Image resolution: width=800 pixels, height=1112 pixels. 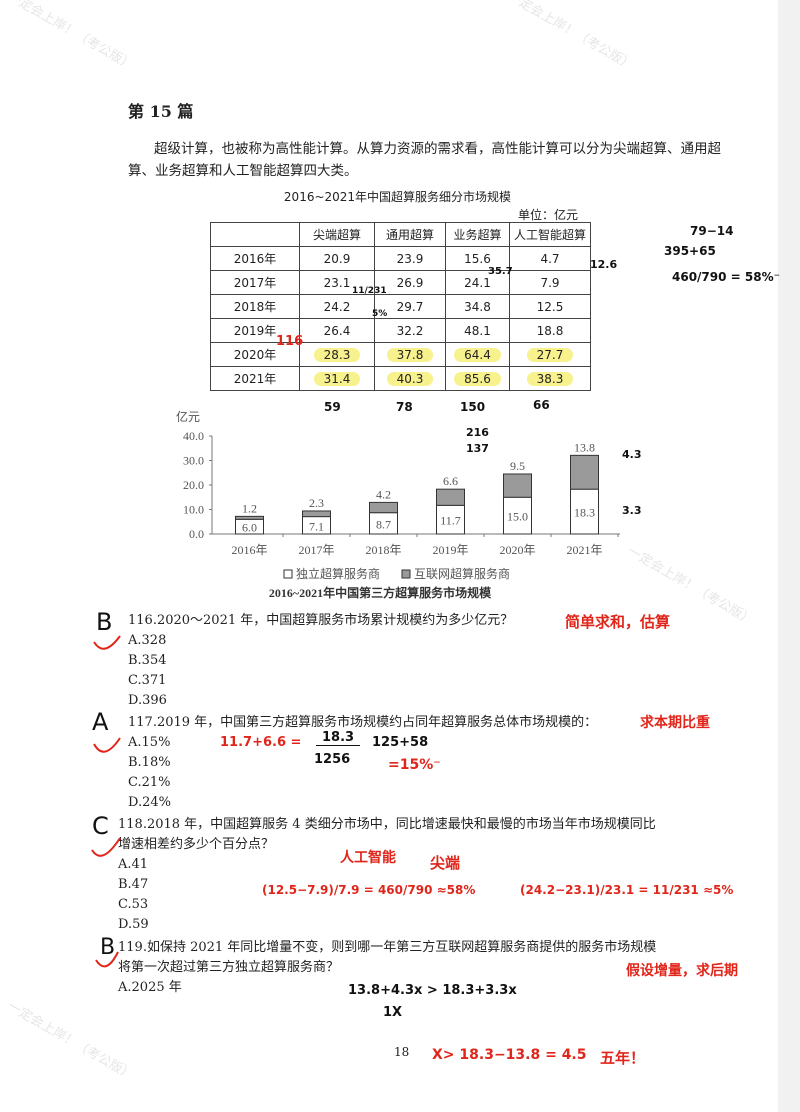 I want to click on option: C.53, so click(x=133, y=904).